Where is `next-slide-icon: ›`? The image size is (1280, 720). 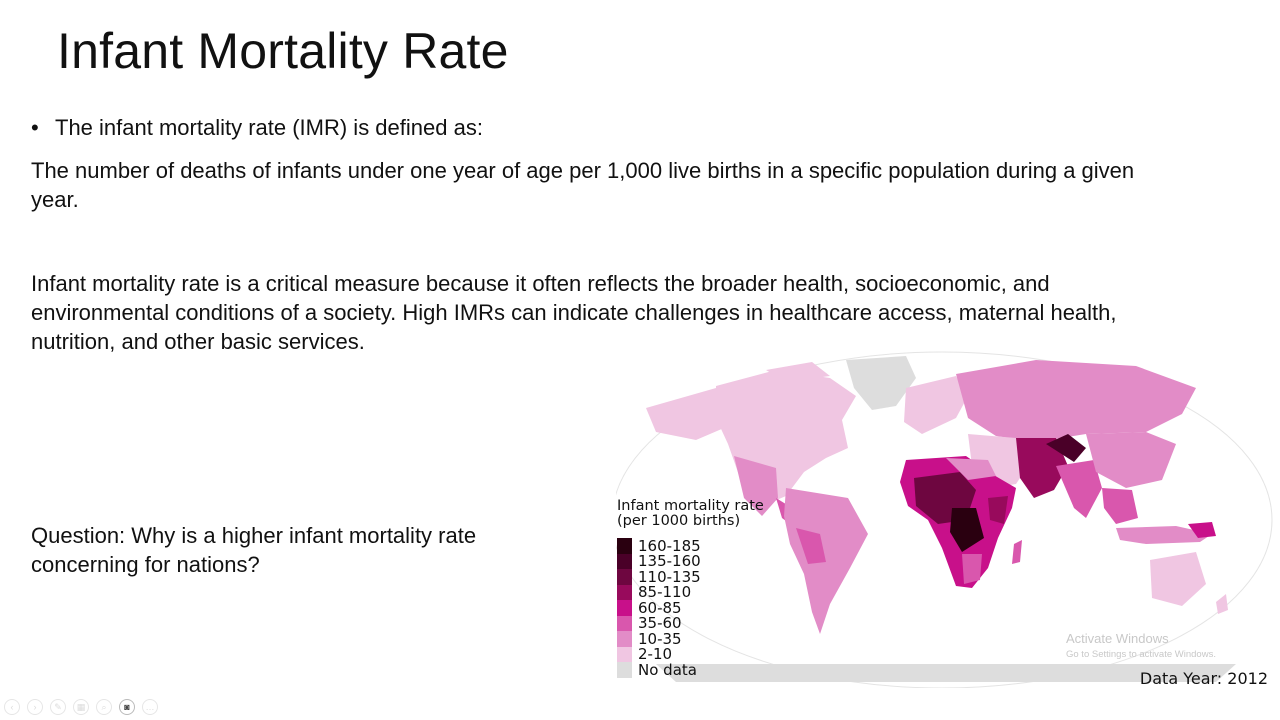
next-slide-icon: › is located at coordinates (35, 707).